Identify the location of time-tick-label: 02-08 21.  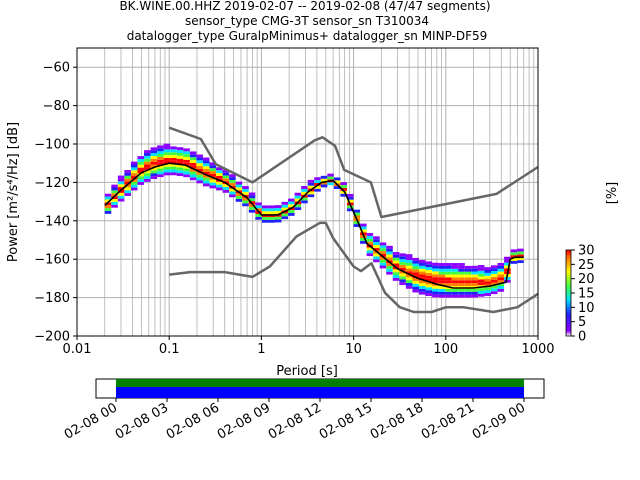
(448, 421).